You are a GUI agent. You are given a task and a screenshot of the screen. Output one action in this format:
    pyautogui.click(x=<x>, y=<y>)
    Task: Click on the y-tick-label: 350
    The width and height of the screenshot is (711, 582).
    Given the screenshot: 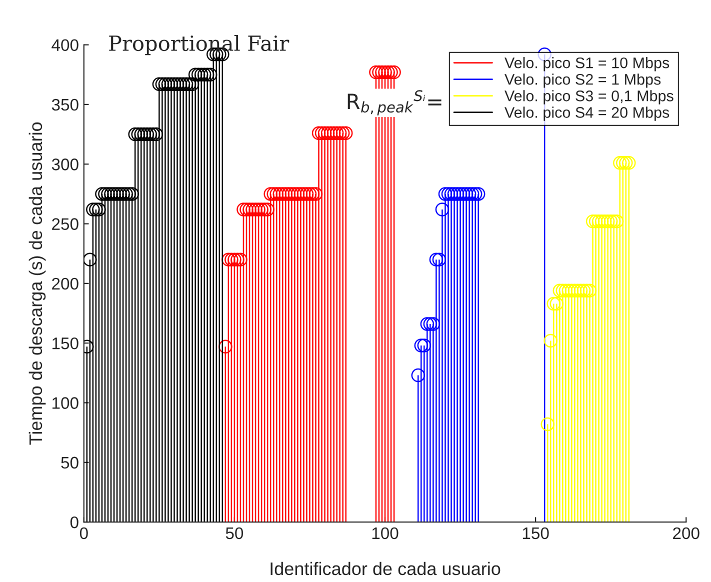 What is the action you would take?
    pyautogui.click(x=65, y=104)
    